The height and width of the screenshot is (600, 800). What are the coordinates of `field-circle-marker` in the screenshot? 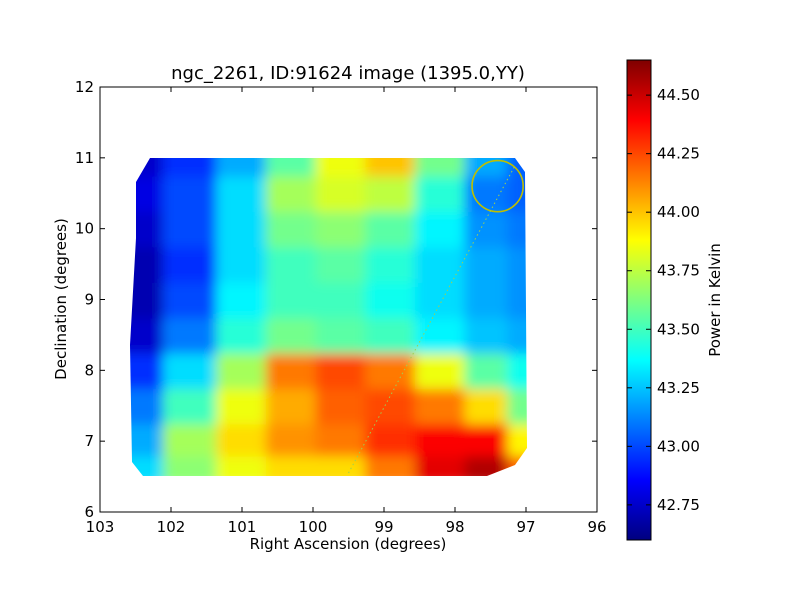 It's located at (497, 186).